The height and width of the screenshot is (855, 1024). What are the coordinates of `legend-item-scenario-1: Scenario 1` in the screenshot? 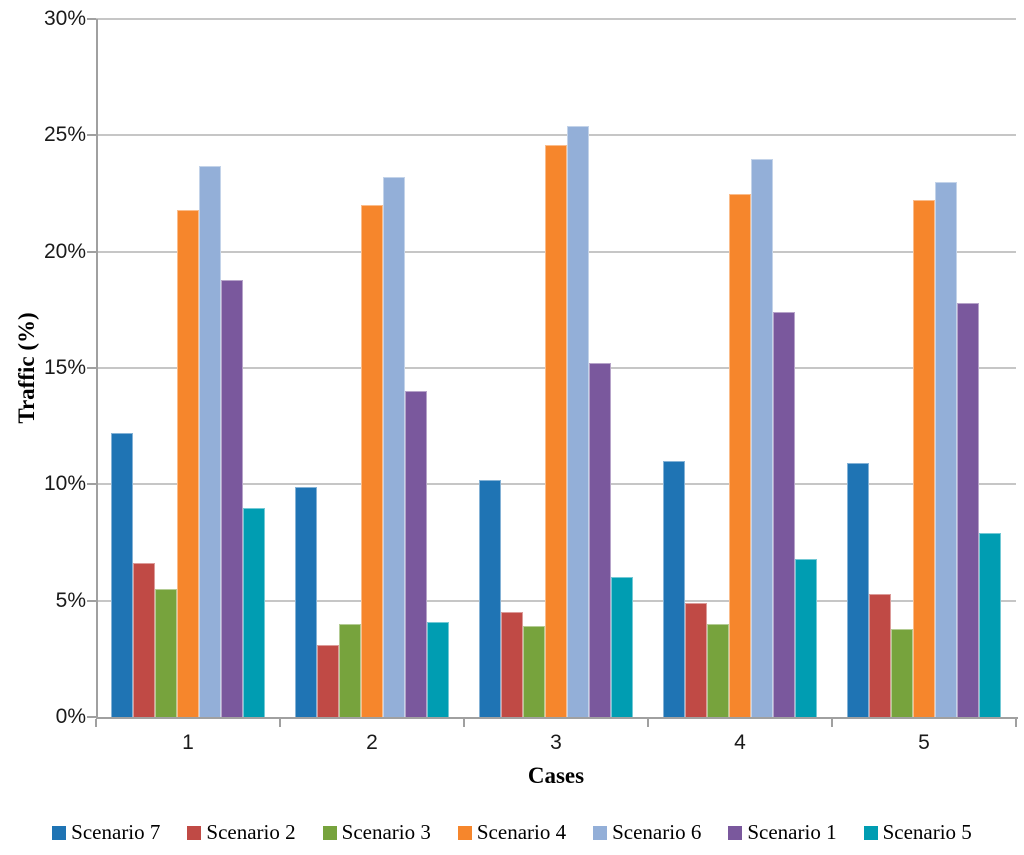 It's located at (782, 832).